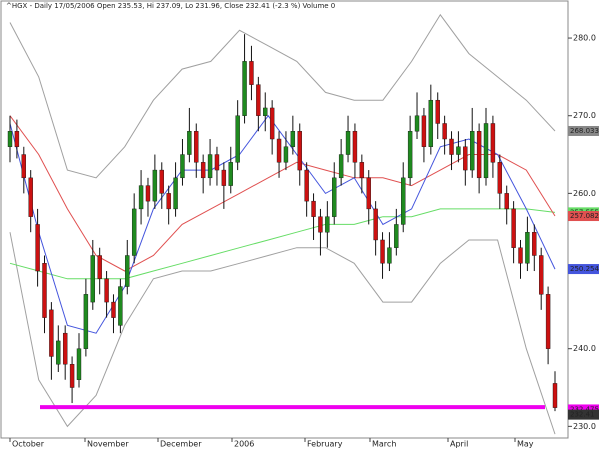 The width and height of the screenshot is (600, 450). Describe the element at coordinates (584, 193) in the screenshot. I see `y-tick-label: 260.0` at that location.